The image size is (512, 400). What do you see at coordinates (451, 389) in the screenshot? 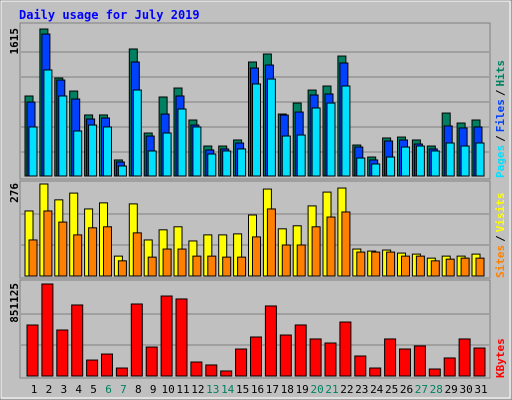
I see `x-tick-label: 29` at bounding box center [451, 389].